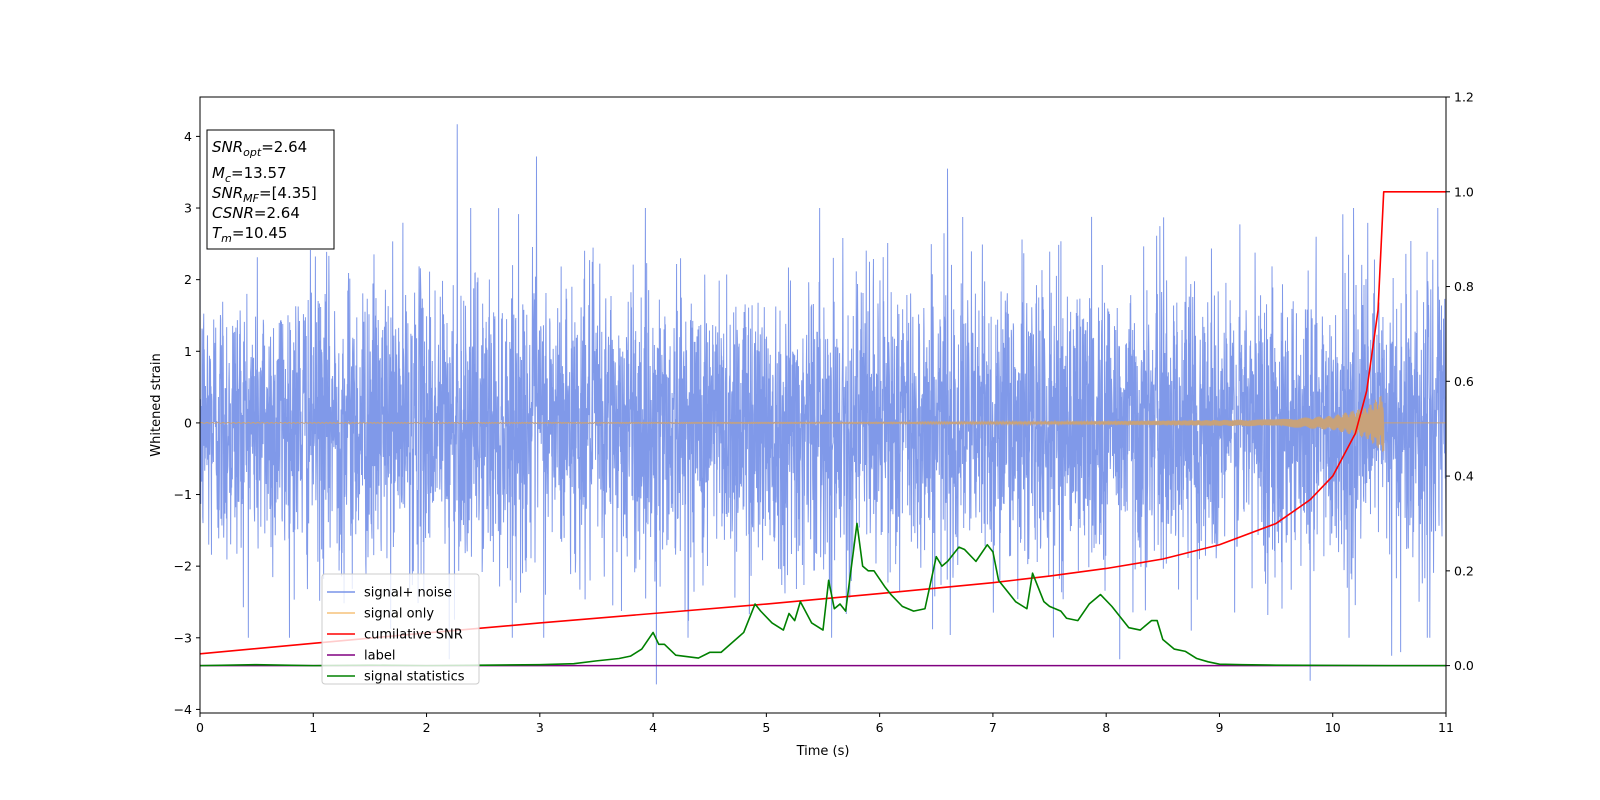 The image size is (1600, 800). What do you see at coordinates (228, 178) in the screenshot?
I see `mc-sub: c` at bounding box center [228, 178].